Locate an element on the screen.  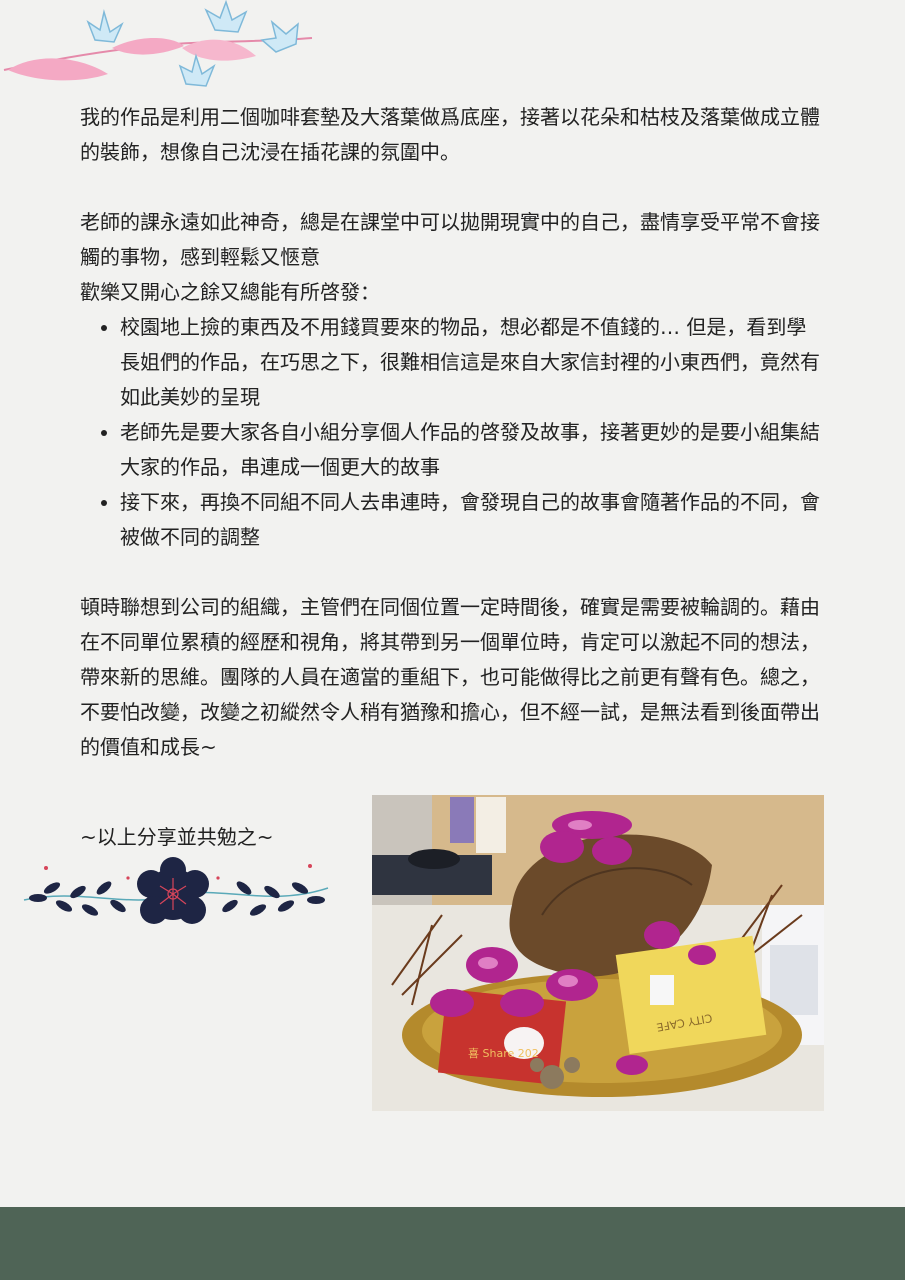
flower-ornament-decoration is located at coordinates (176, 890).